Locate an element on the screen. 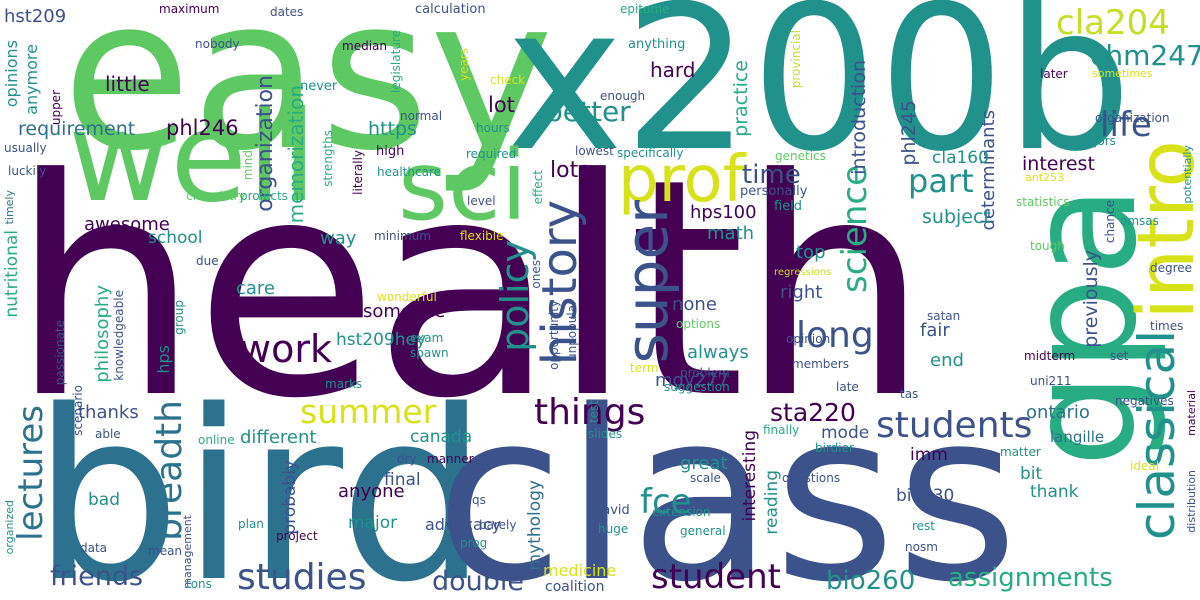  word-organization-small: organization is located at coordinates (1132, 118).